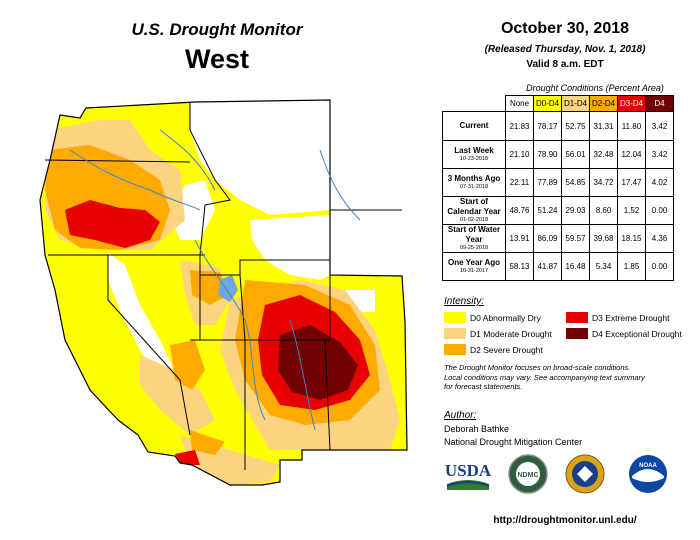 This screenshot has height=540, width=700. Describe the element at coordinates (513, 442) in the screenshot. I see `author-org: National Drought Mitigation Center` at that location.